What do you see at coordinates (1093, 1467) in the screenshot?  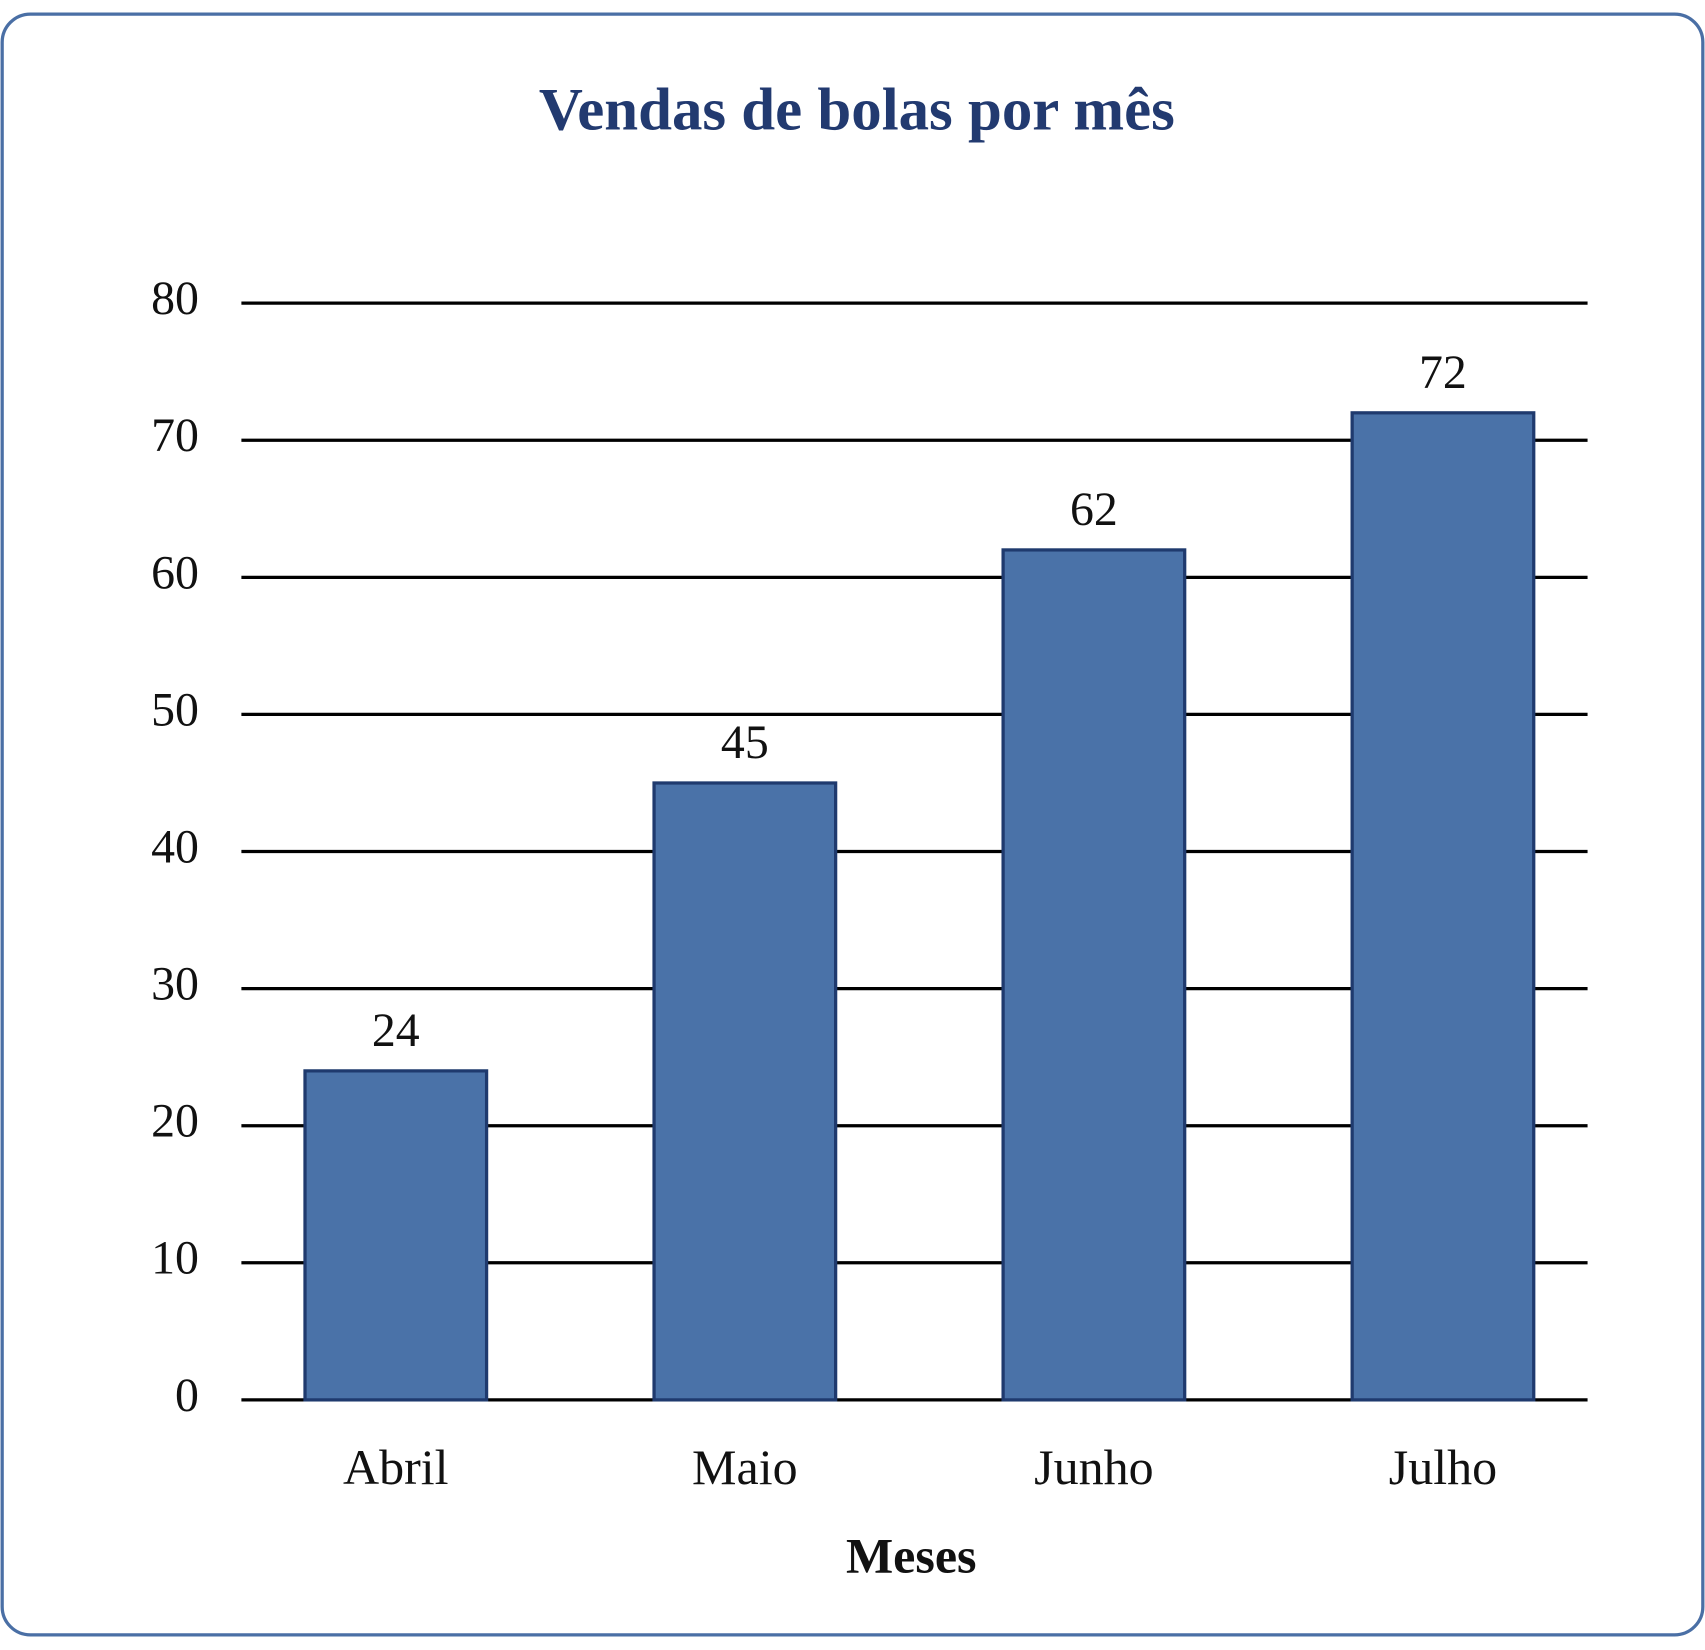 I see `x-tick-label: Junho` at bounding box center [1093, 1467].